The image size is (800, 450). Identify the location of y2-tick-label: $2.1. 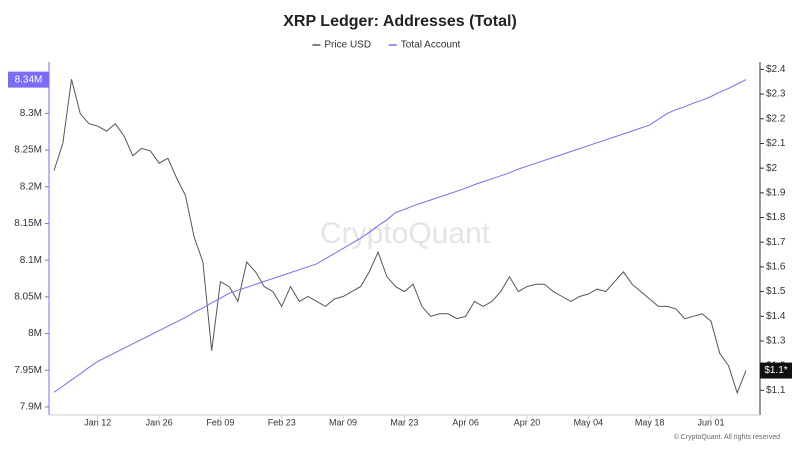
(776, 143).